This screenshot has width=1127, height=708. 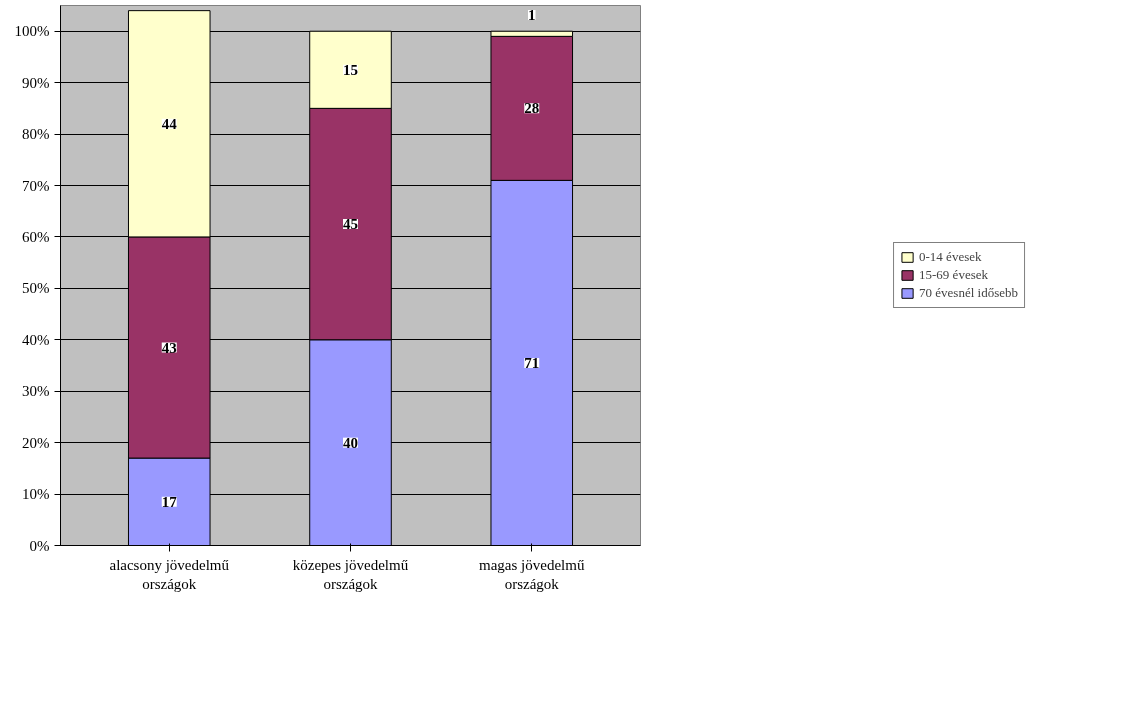 What do you see at coordinates (36, 339) in the screenshot?
I see `y-tick-label: 40%` at bounding box center [36, 339].